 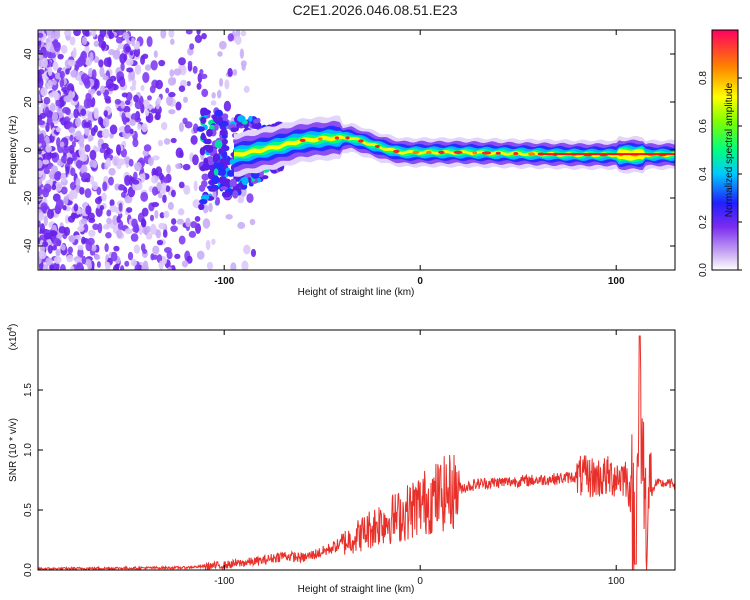 I want to click on spectrogram-y-tick-label: -40, so click(x=28, y=245).